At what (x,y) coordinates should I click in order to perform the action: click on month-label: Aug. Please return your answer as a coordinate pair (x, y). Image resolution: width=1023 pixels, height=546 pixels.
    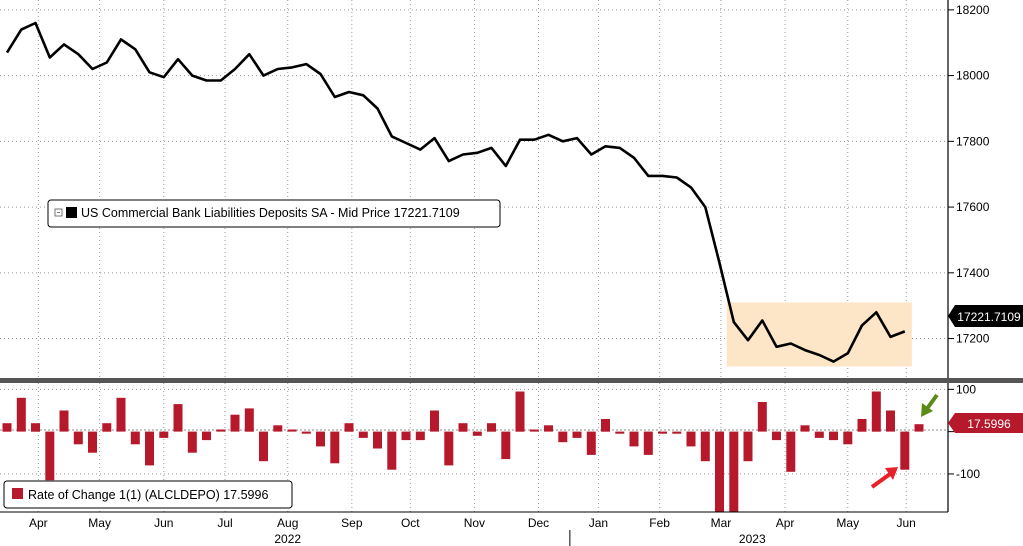
    Looking at the image, I should click on (287, 523).